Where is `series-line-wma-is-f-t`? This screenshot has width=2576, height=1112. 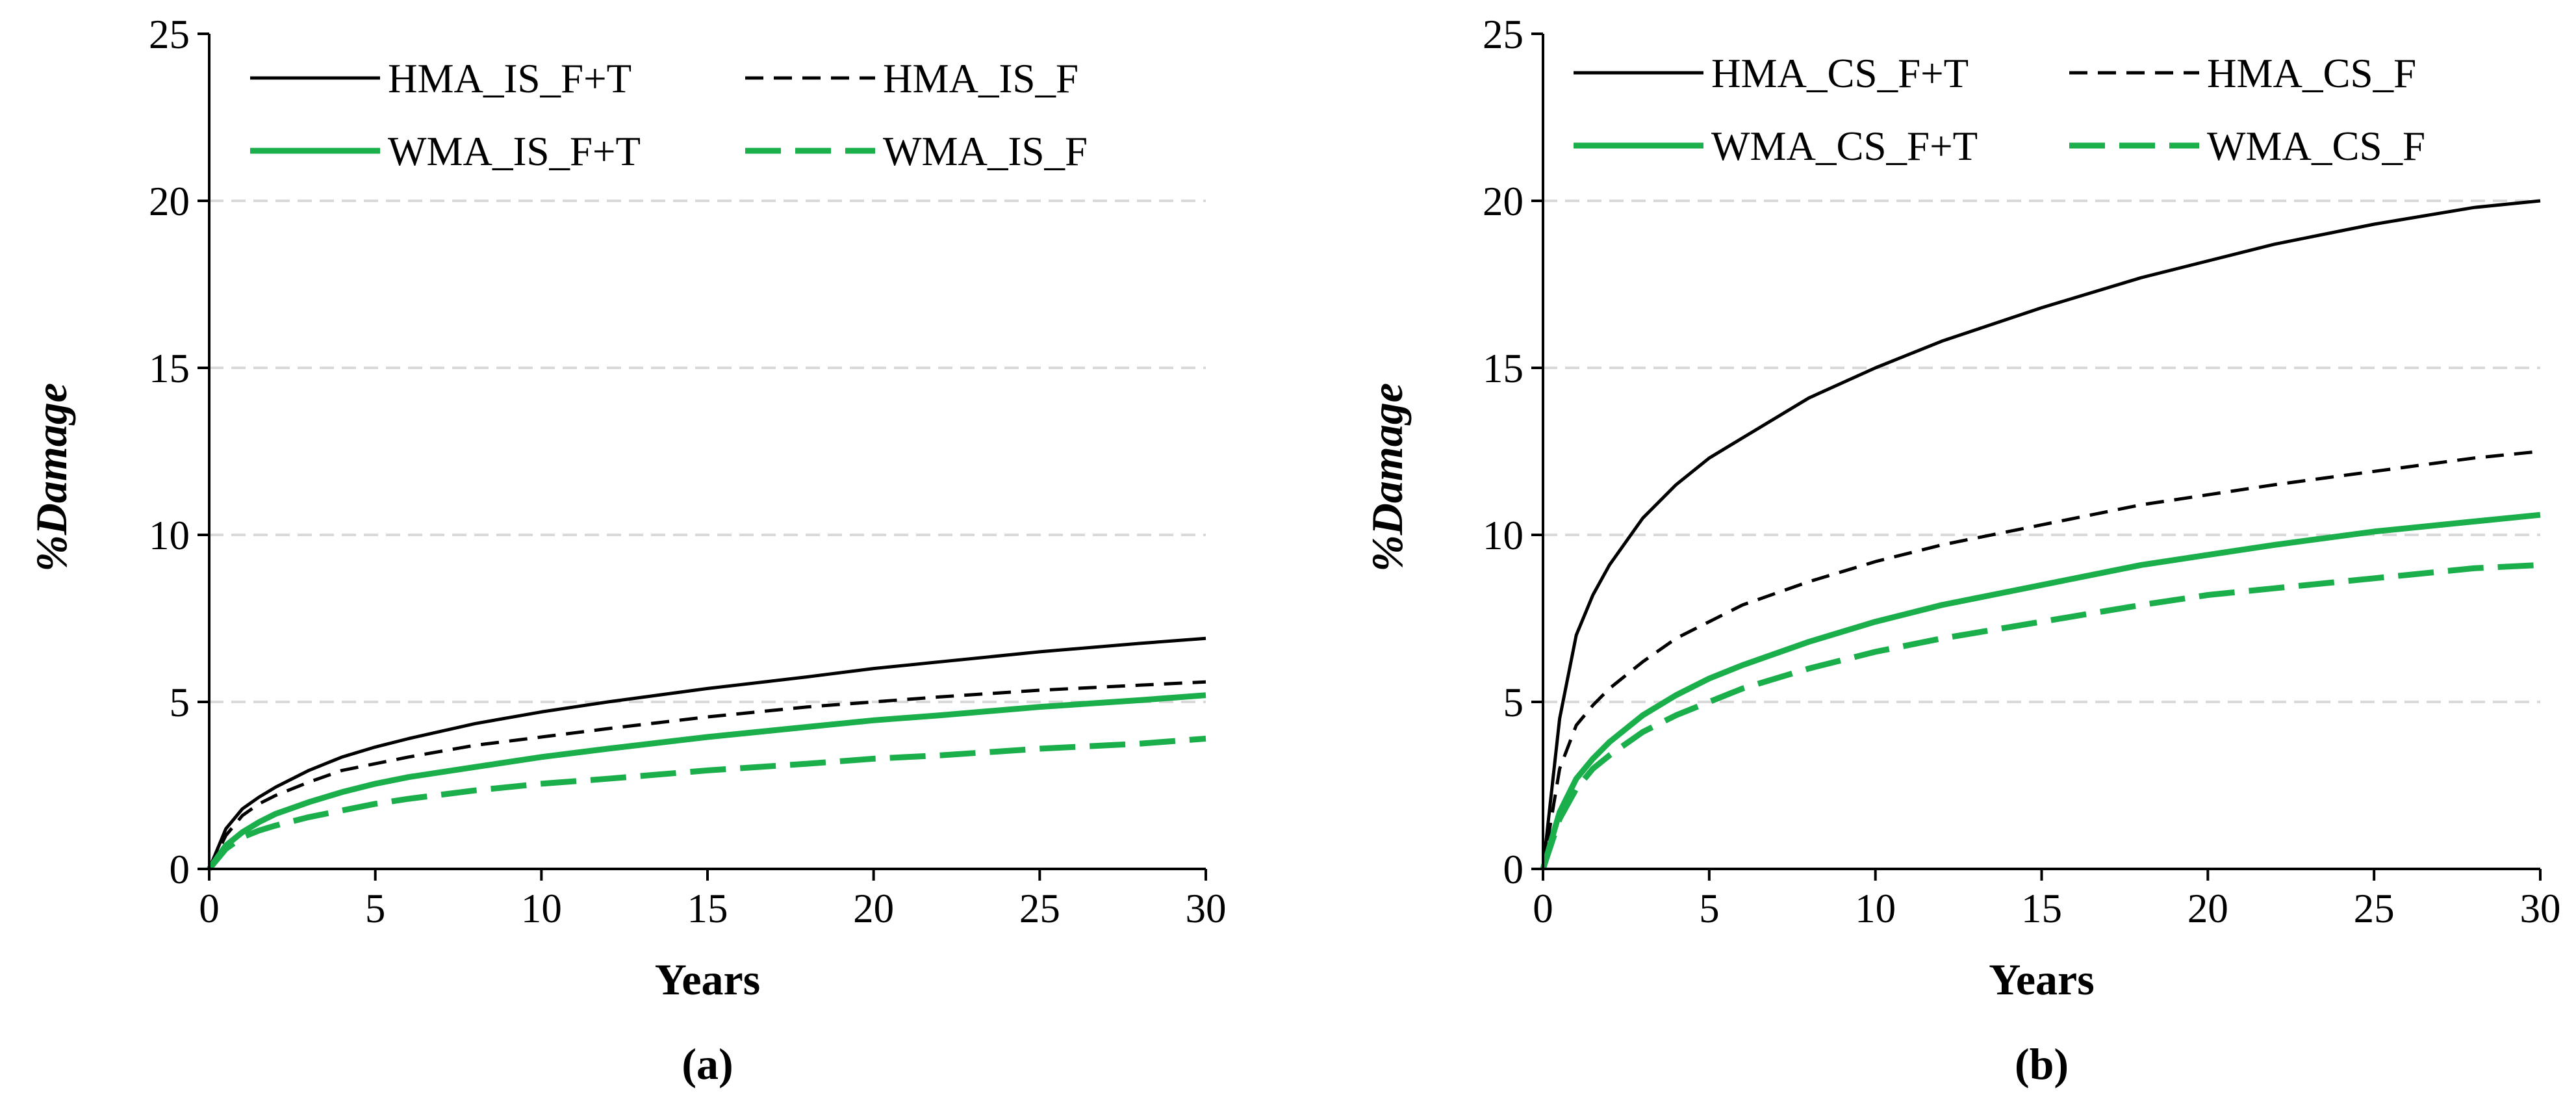
series-line-wma-is-f-t is located at coordinates (706, 782).